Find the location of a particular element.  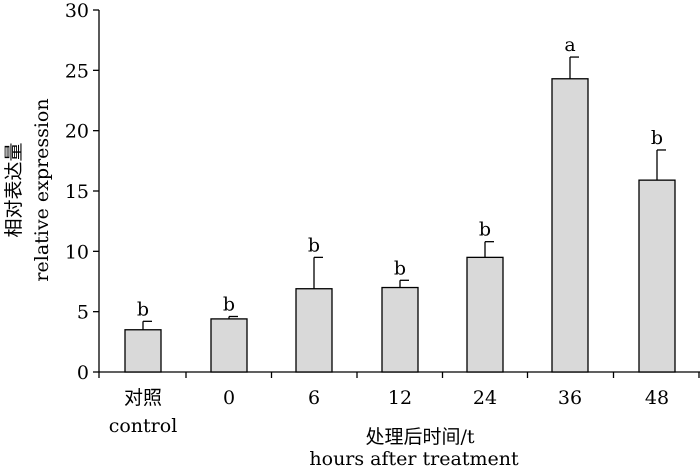

x-tick-label: 12 is located at coordinates (400, 398).